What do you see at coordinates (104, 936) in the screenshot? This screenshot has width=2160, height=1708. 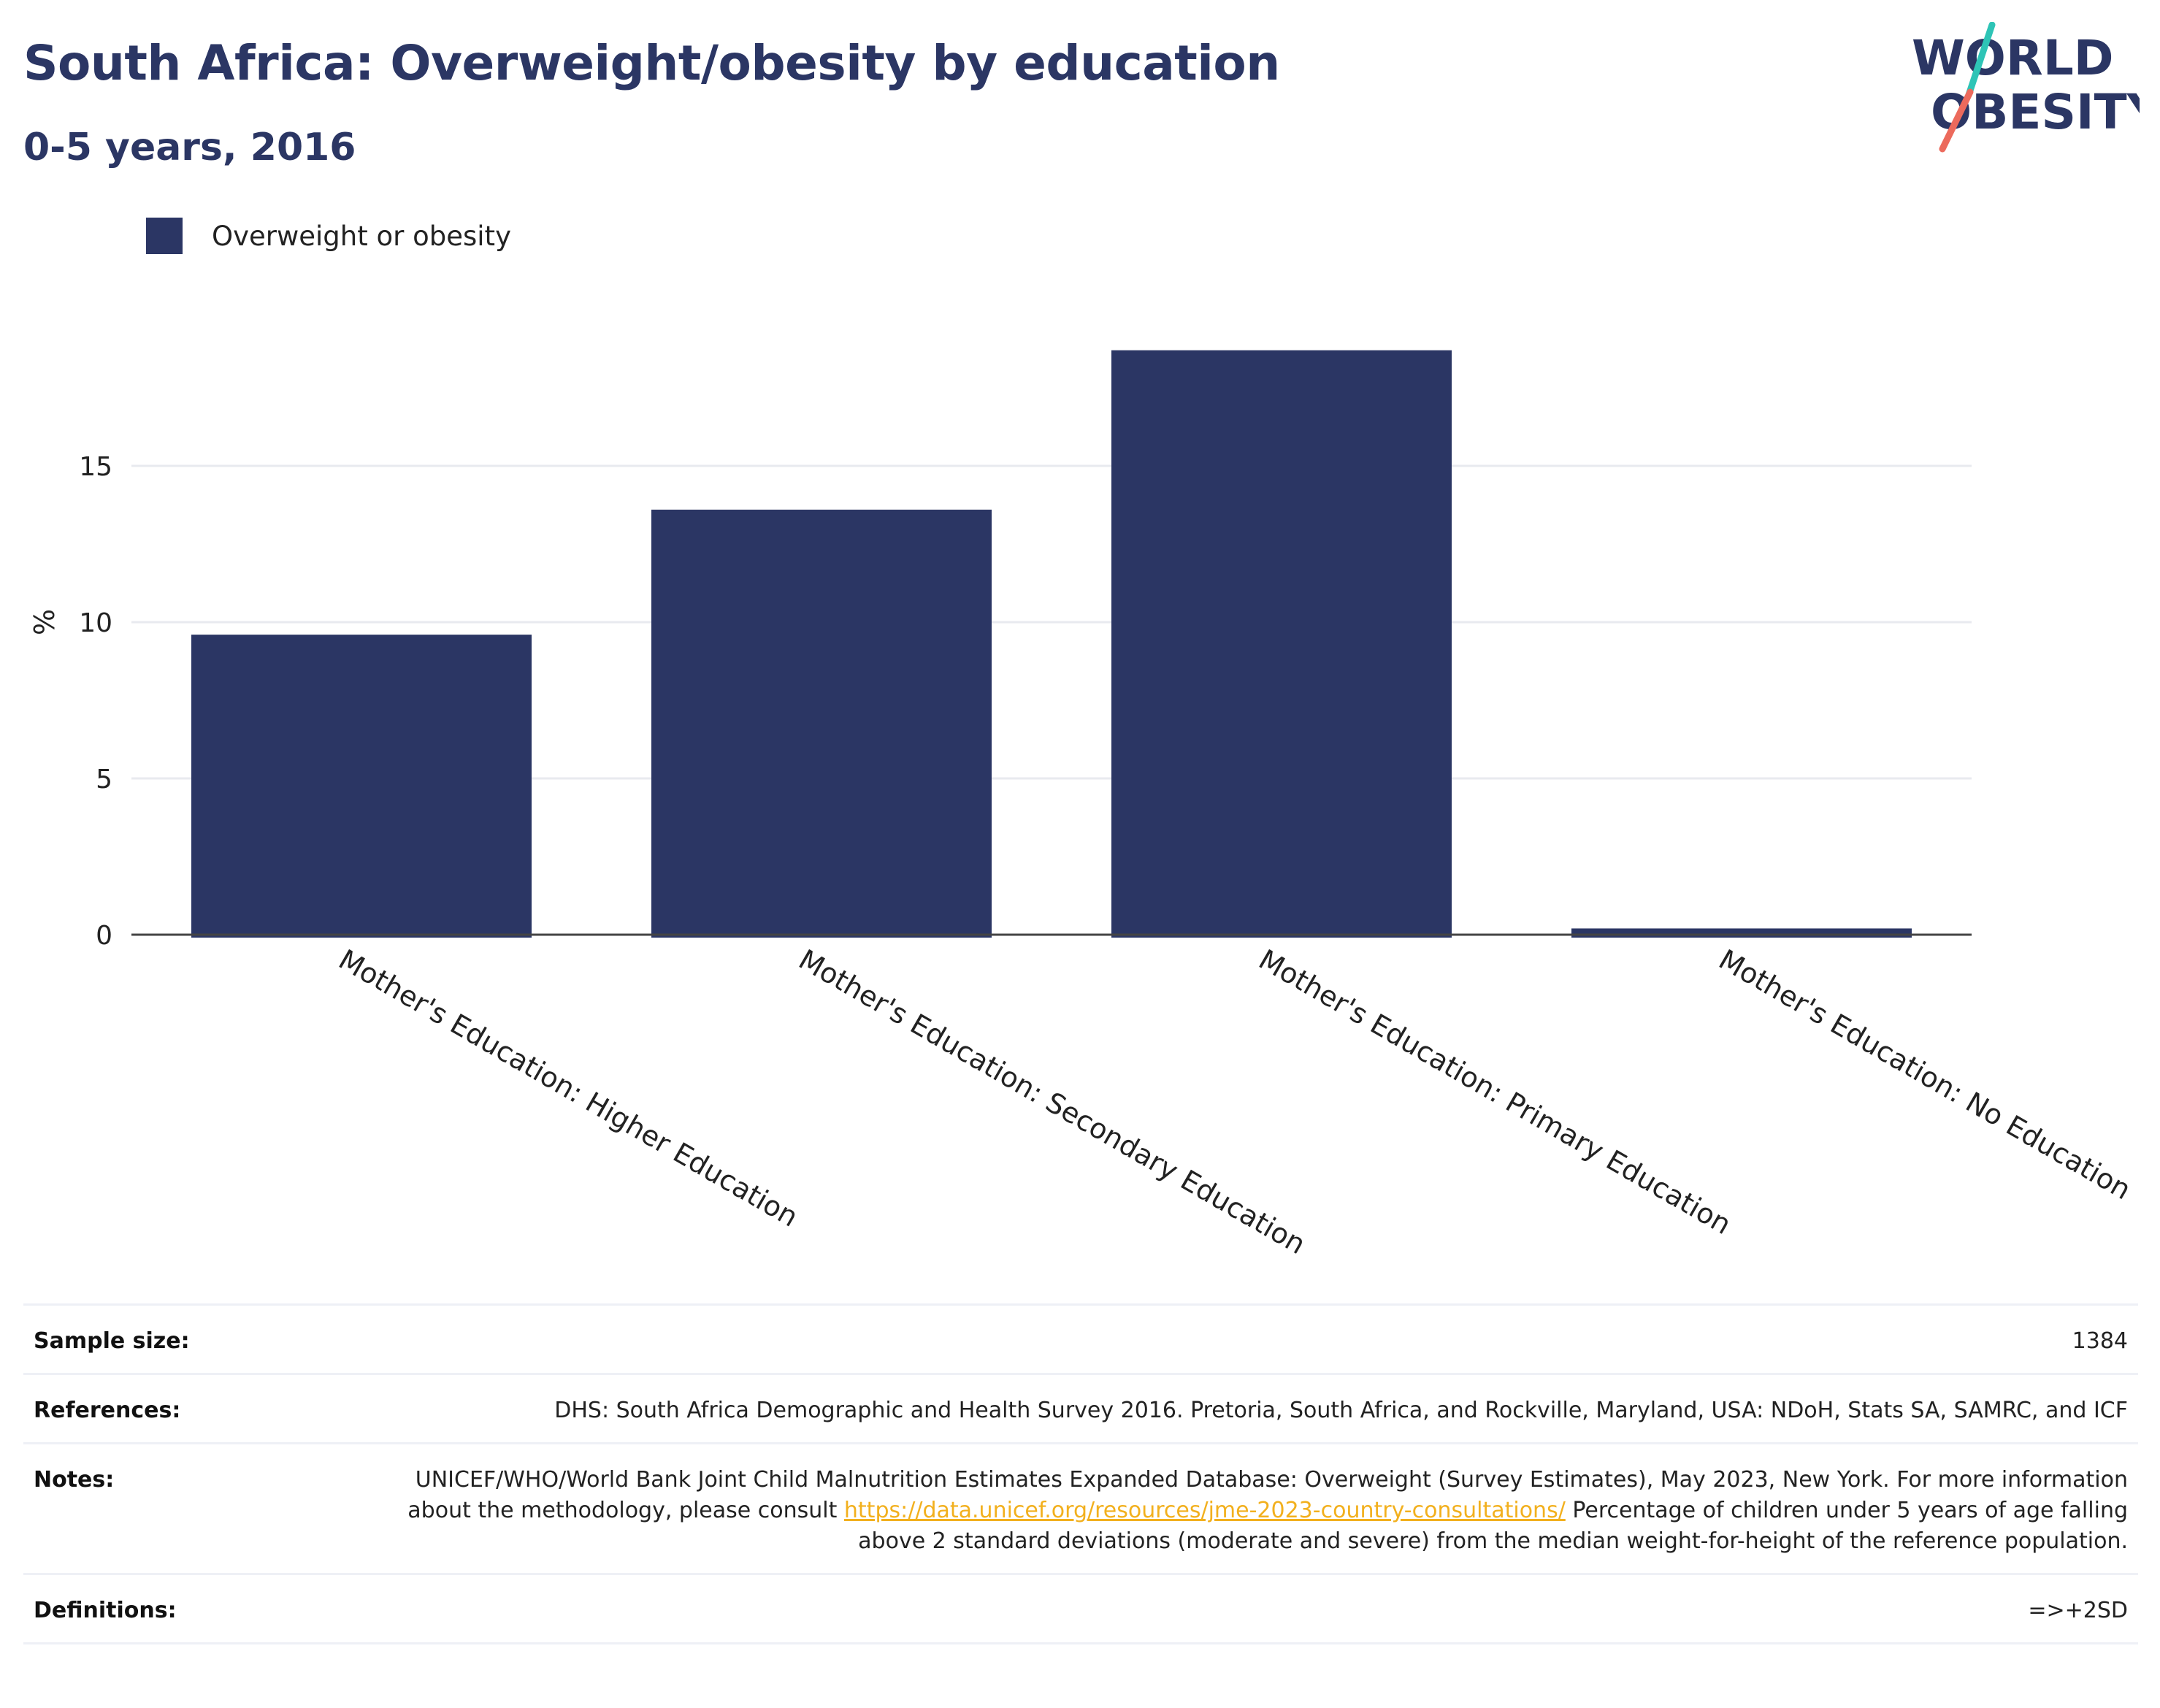 I see `y-tick-label: 0` at bounding box center [104, 936].